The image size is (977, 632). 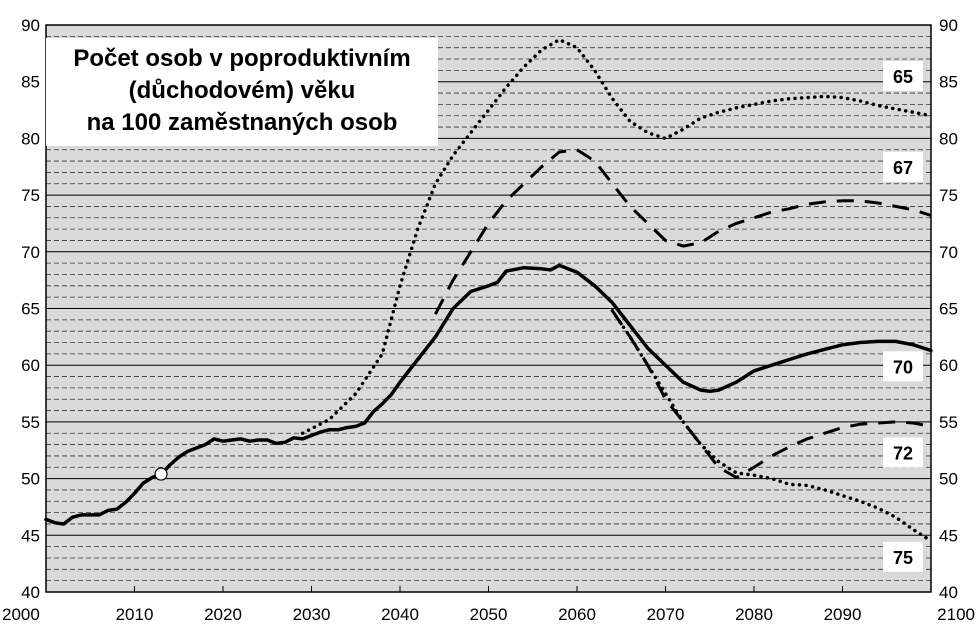 I want to click on y-tick-label-right: 55, so click(x=948, y=422).